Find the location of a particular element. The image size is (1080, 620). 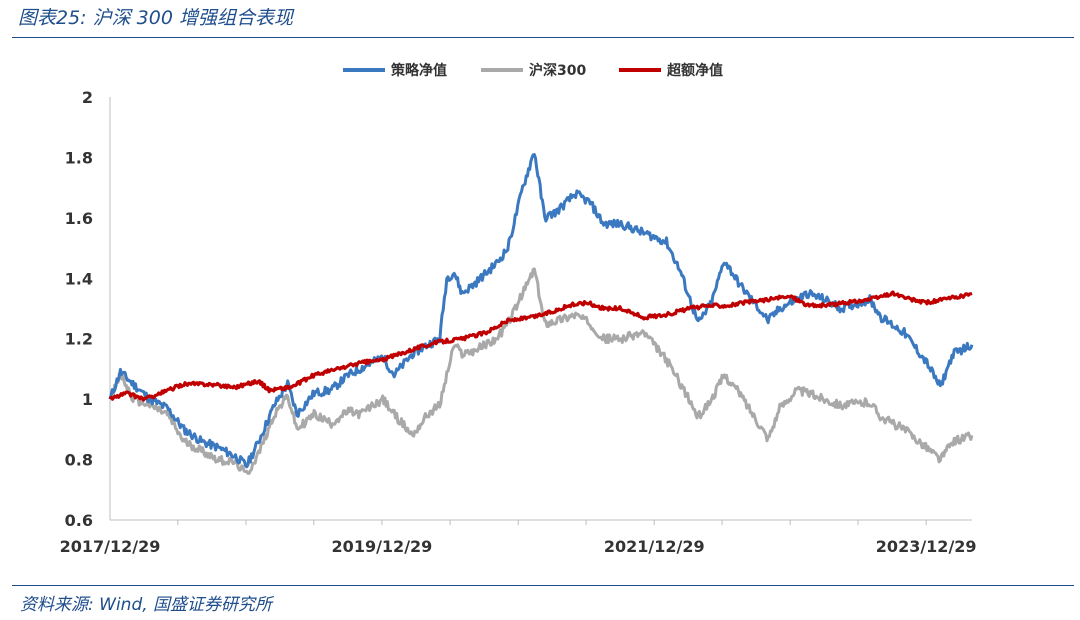

y-tick-label: 1.8 is located at coordinates (79, 157).